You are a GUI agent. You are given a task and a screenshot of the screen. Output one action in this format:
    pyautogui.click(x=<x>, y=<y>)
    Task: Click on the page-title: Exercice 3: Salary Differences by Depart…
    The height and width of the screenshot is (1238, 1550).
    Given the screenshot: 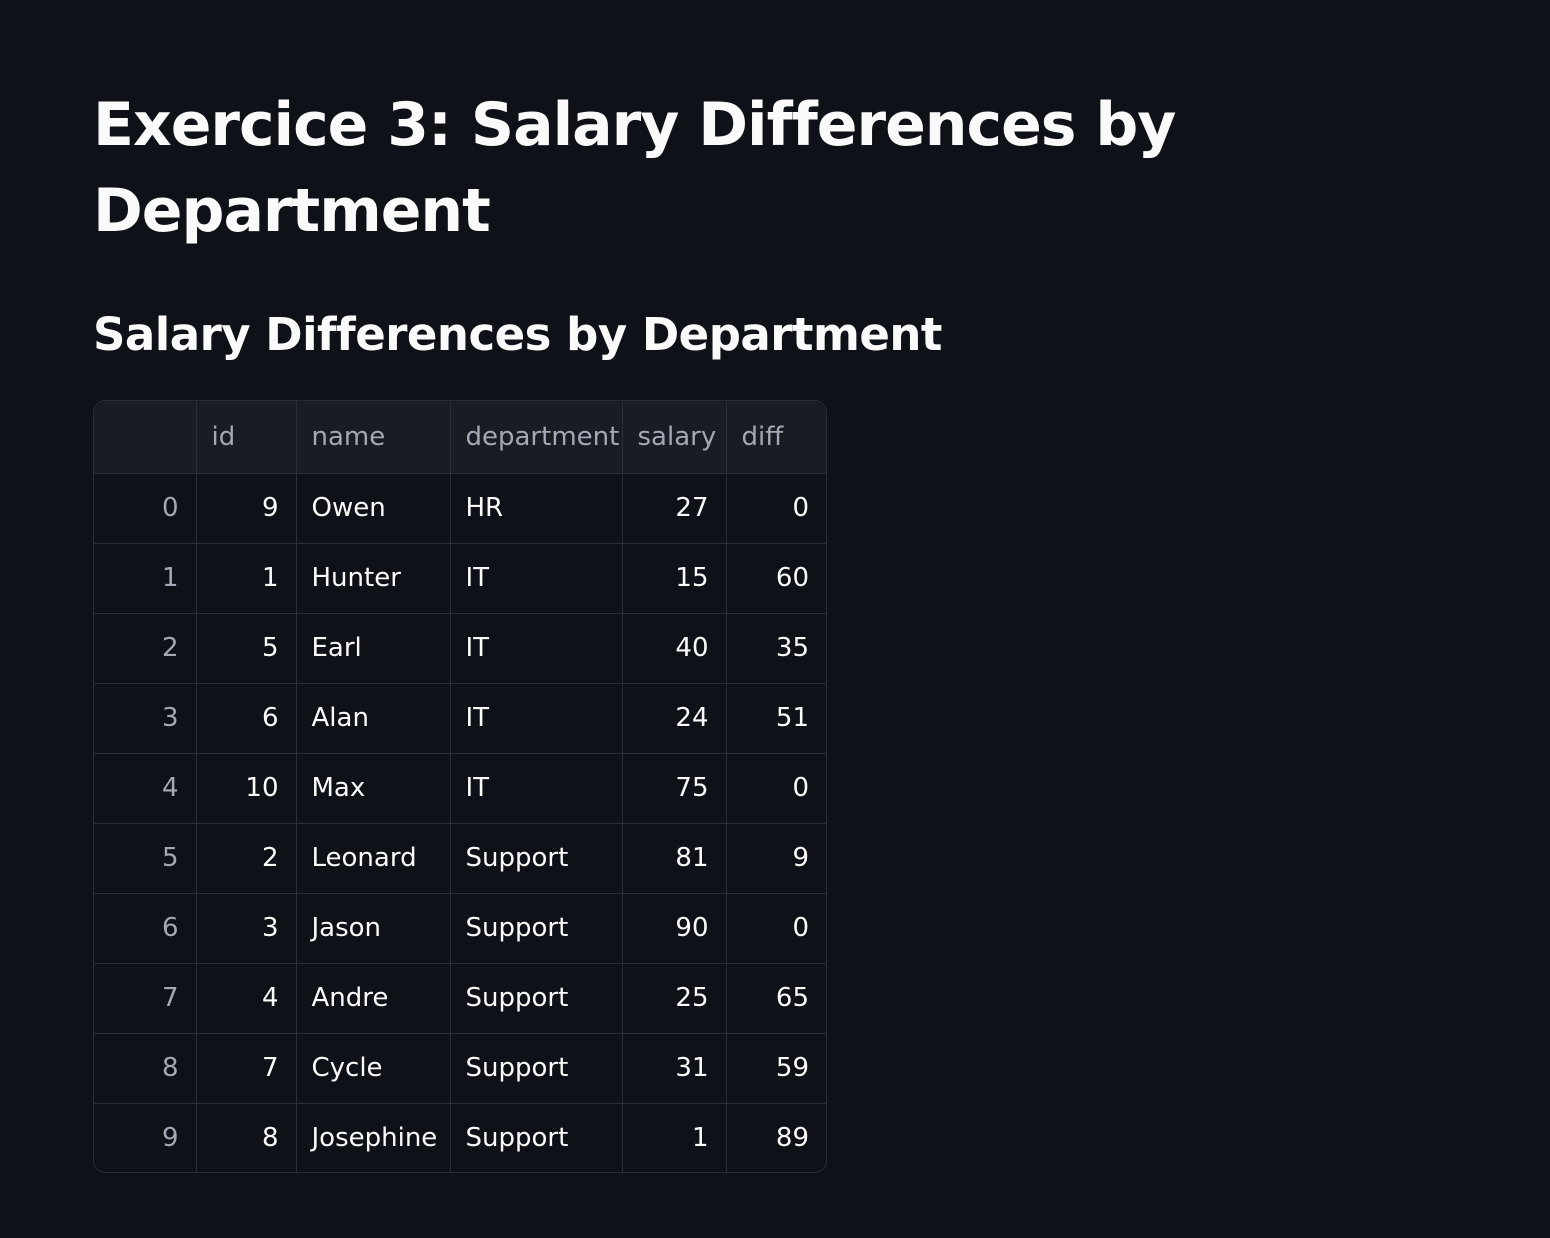 What is the action you would take?
    pyautogui.click(x=634, y=168)
    